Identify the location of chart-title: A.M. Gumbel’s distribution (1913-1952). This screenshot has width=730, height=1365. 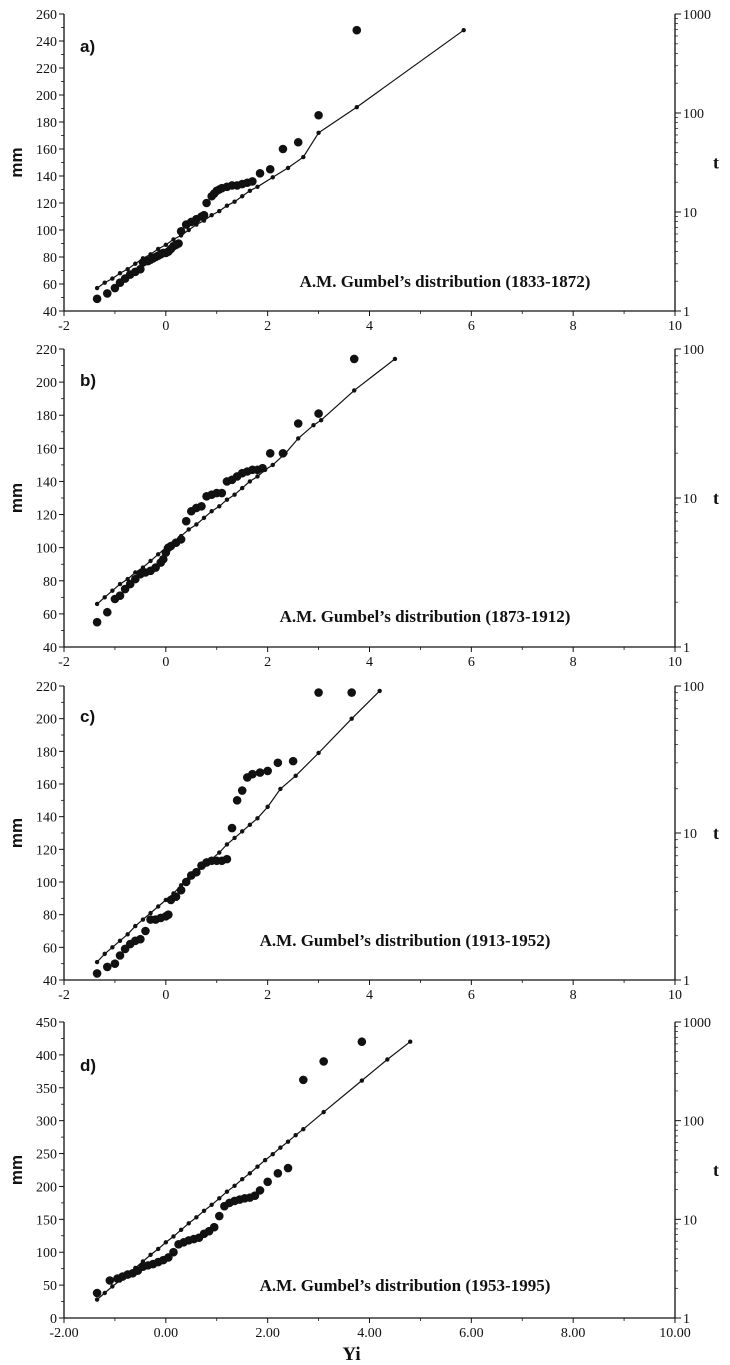
(405, 940).